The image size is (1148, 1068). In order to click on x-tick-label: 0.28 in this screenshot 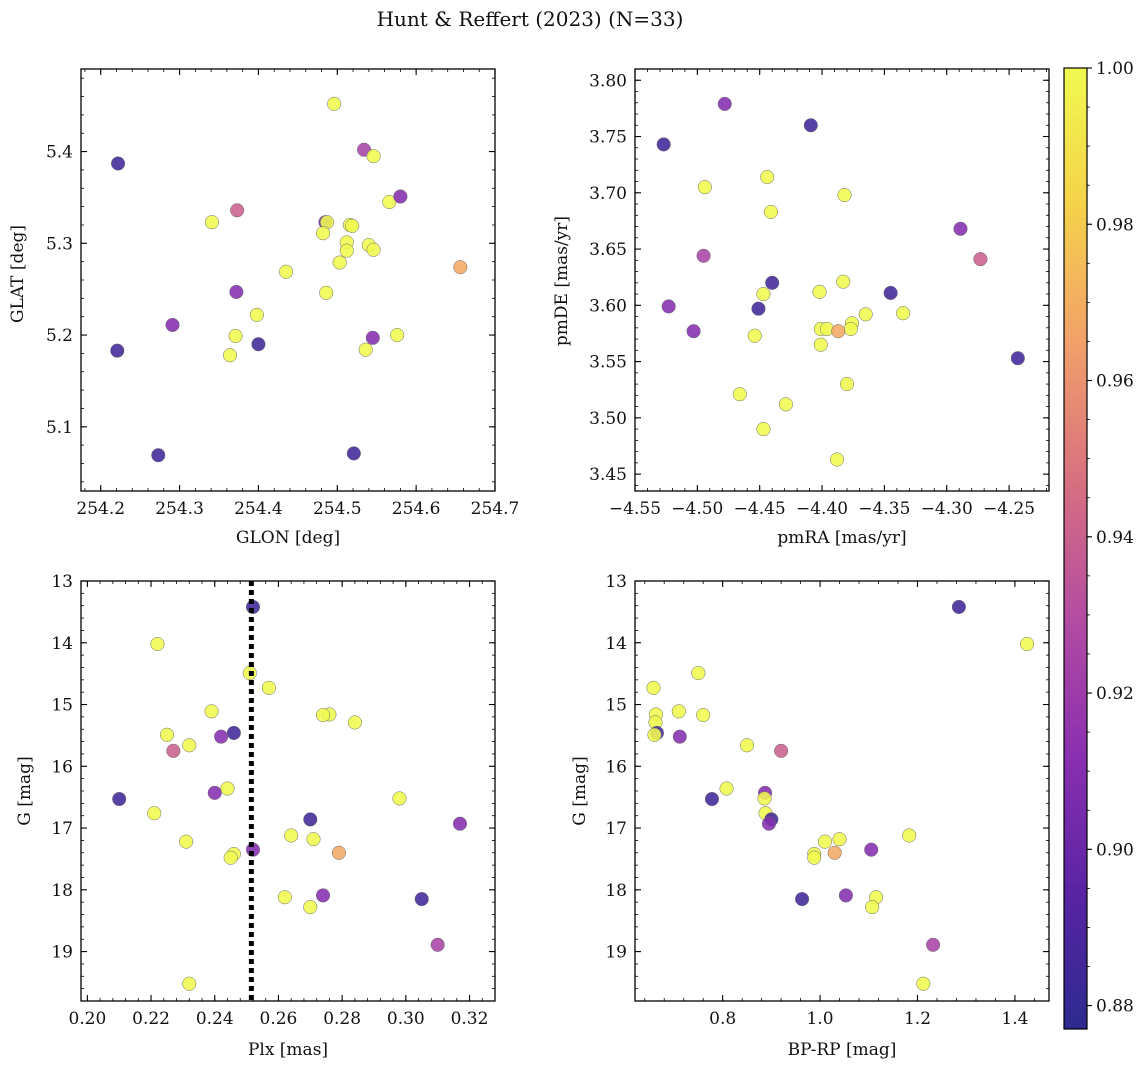, I will do `click(342, 1019)`.